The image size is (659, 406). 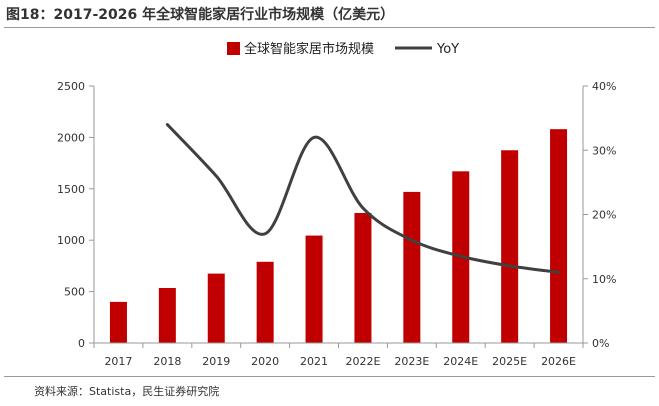 I want to click on x-tick-label: 2017, so click(x=118, y=361).